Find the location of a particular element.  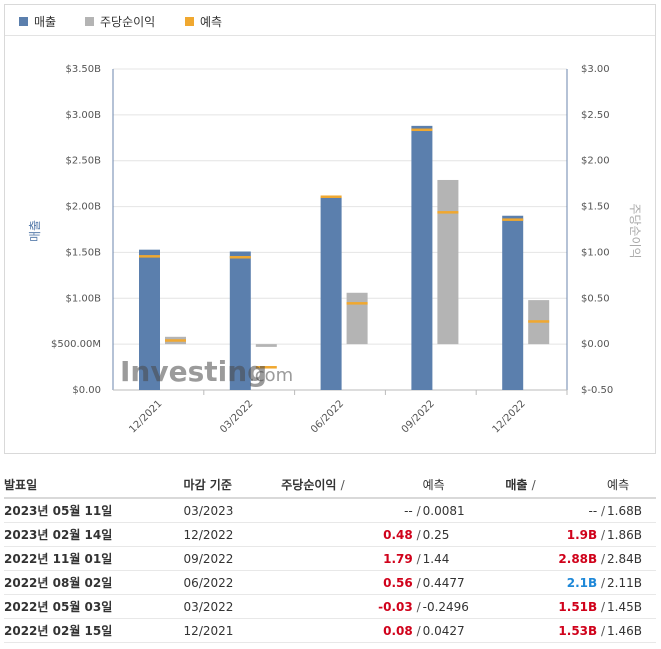

y-left-axis-title: 매출 is located at coordinates (35, 231).